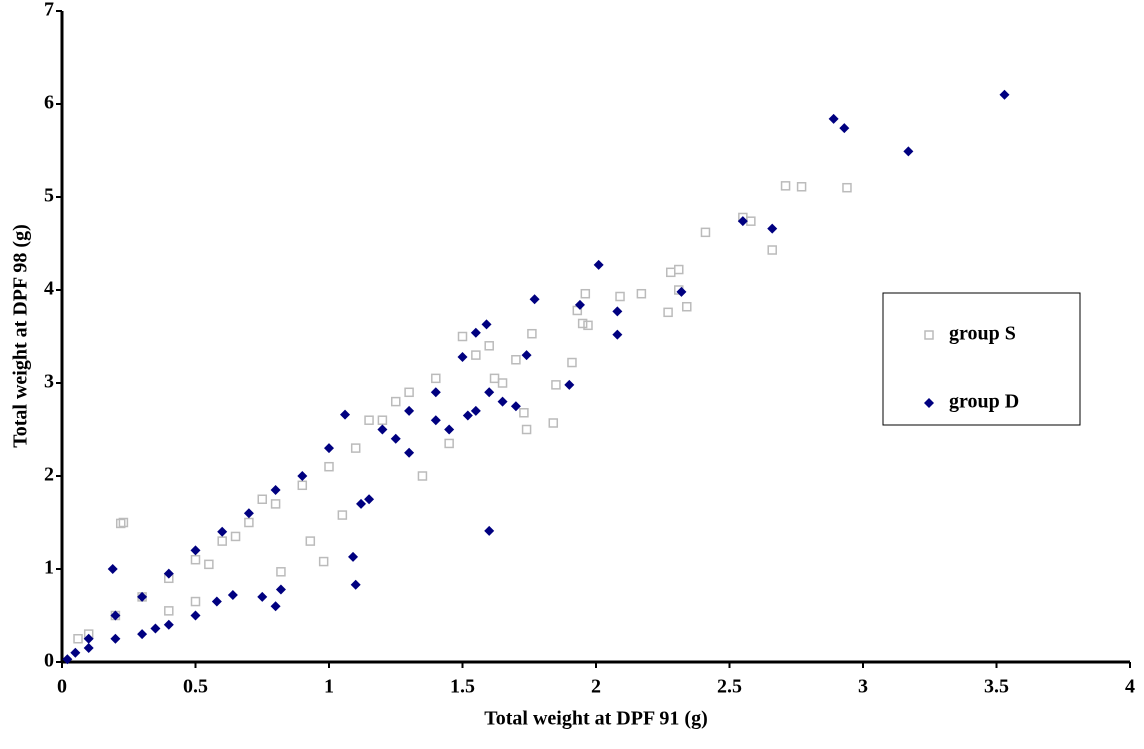 This screenshot has height=749, width=1144. I want to click on x-axis-label: Total weight at DPF 91 (g), so click(596, 719).